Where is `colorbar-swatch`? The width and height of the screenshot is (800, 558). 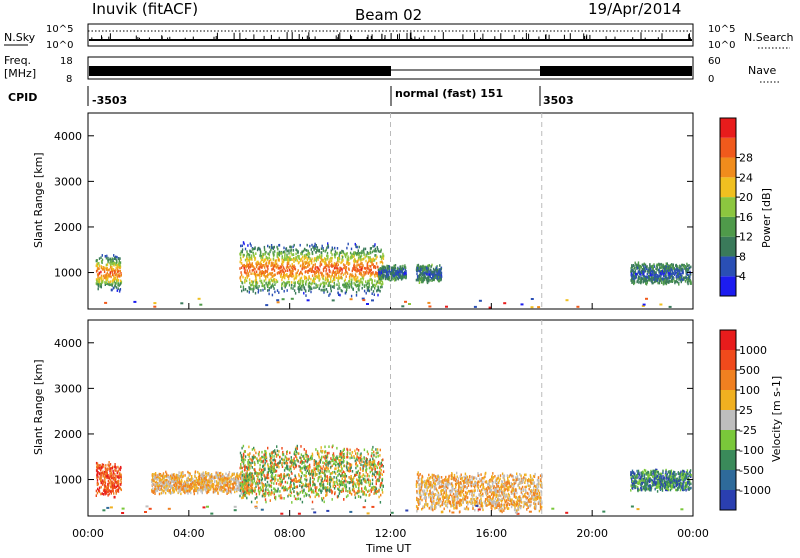
colorbar-swatch is located at coordinates (728, 168).